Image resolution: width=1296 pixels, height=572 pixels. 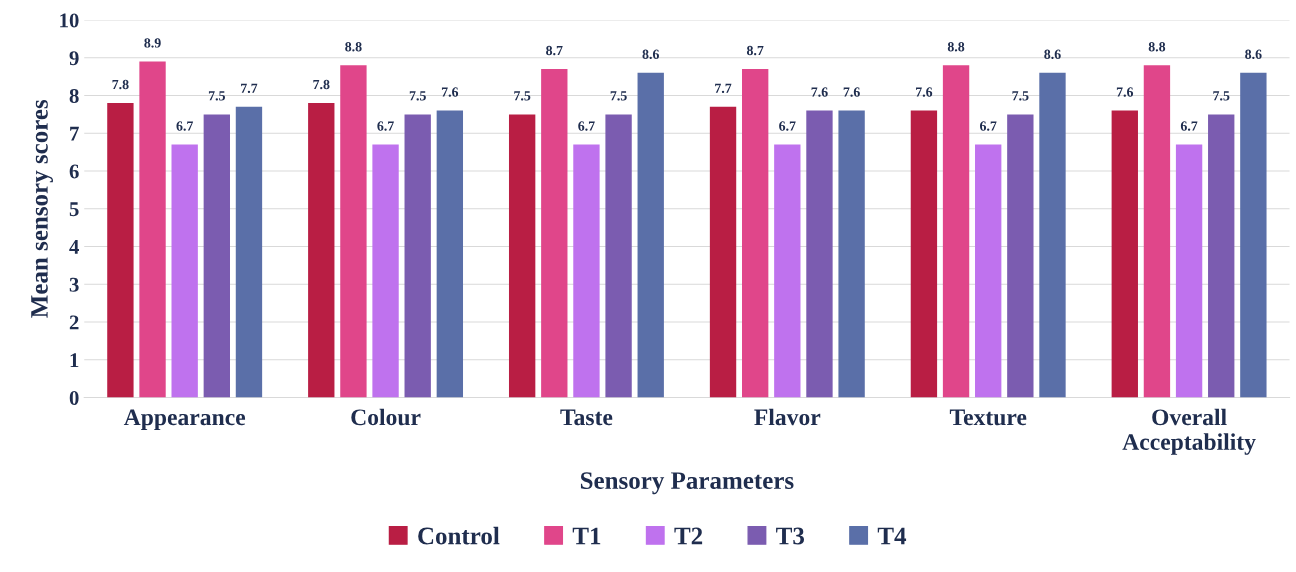 What do you see at coordinates (459, 535) in the screenshot?
I see `legend-label: Control` at bounding box center [459, 535].